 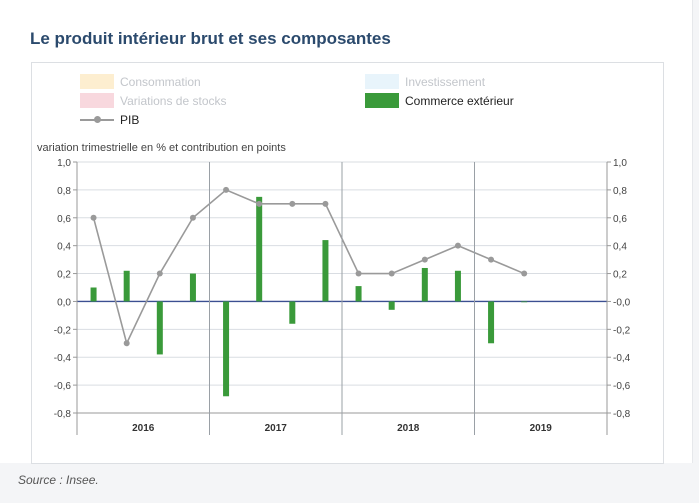 What do you see at coordinates (143, 428) in the screenshot?
I see `x-tick-label-year: 2016` at bounding box center [143, 428].